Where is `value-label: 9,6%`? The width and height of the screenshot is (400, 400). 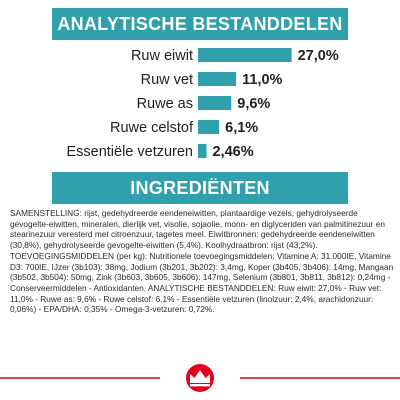 value-label: 9,6% is located at coordinates (253, 104).